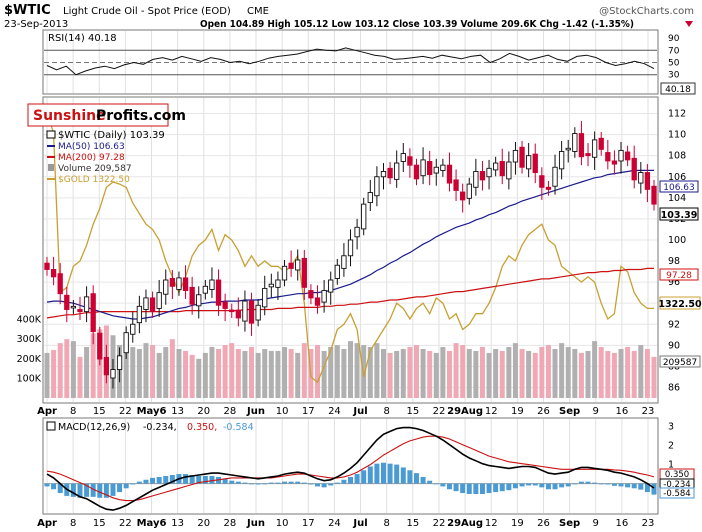 This screenshot has height=532, width=702. I want to click on x-axis-label: Jul, so click(359, 523).